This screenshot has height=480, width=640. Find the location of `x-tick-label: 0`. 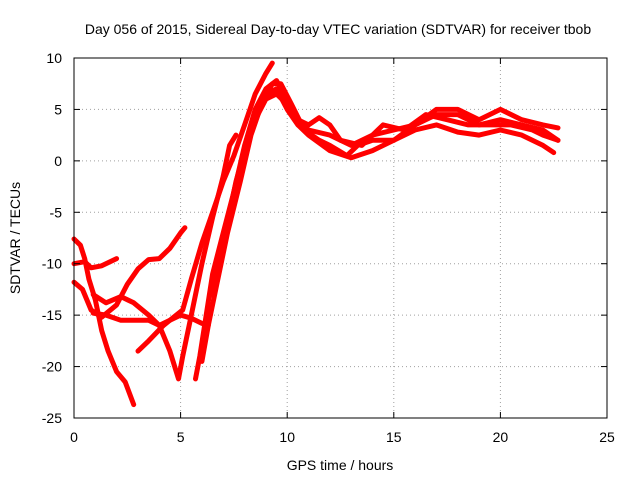

x-tick-label: 0 is located at coordinates (74, 437).